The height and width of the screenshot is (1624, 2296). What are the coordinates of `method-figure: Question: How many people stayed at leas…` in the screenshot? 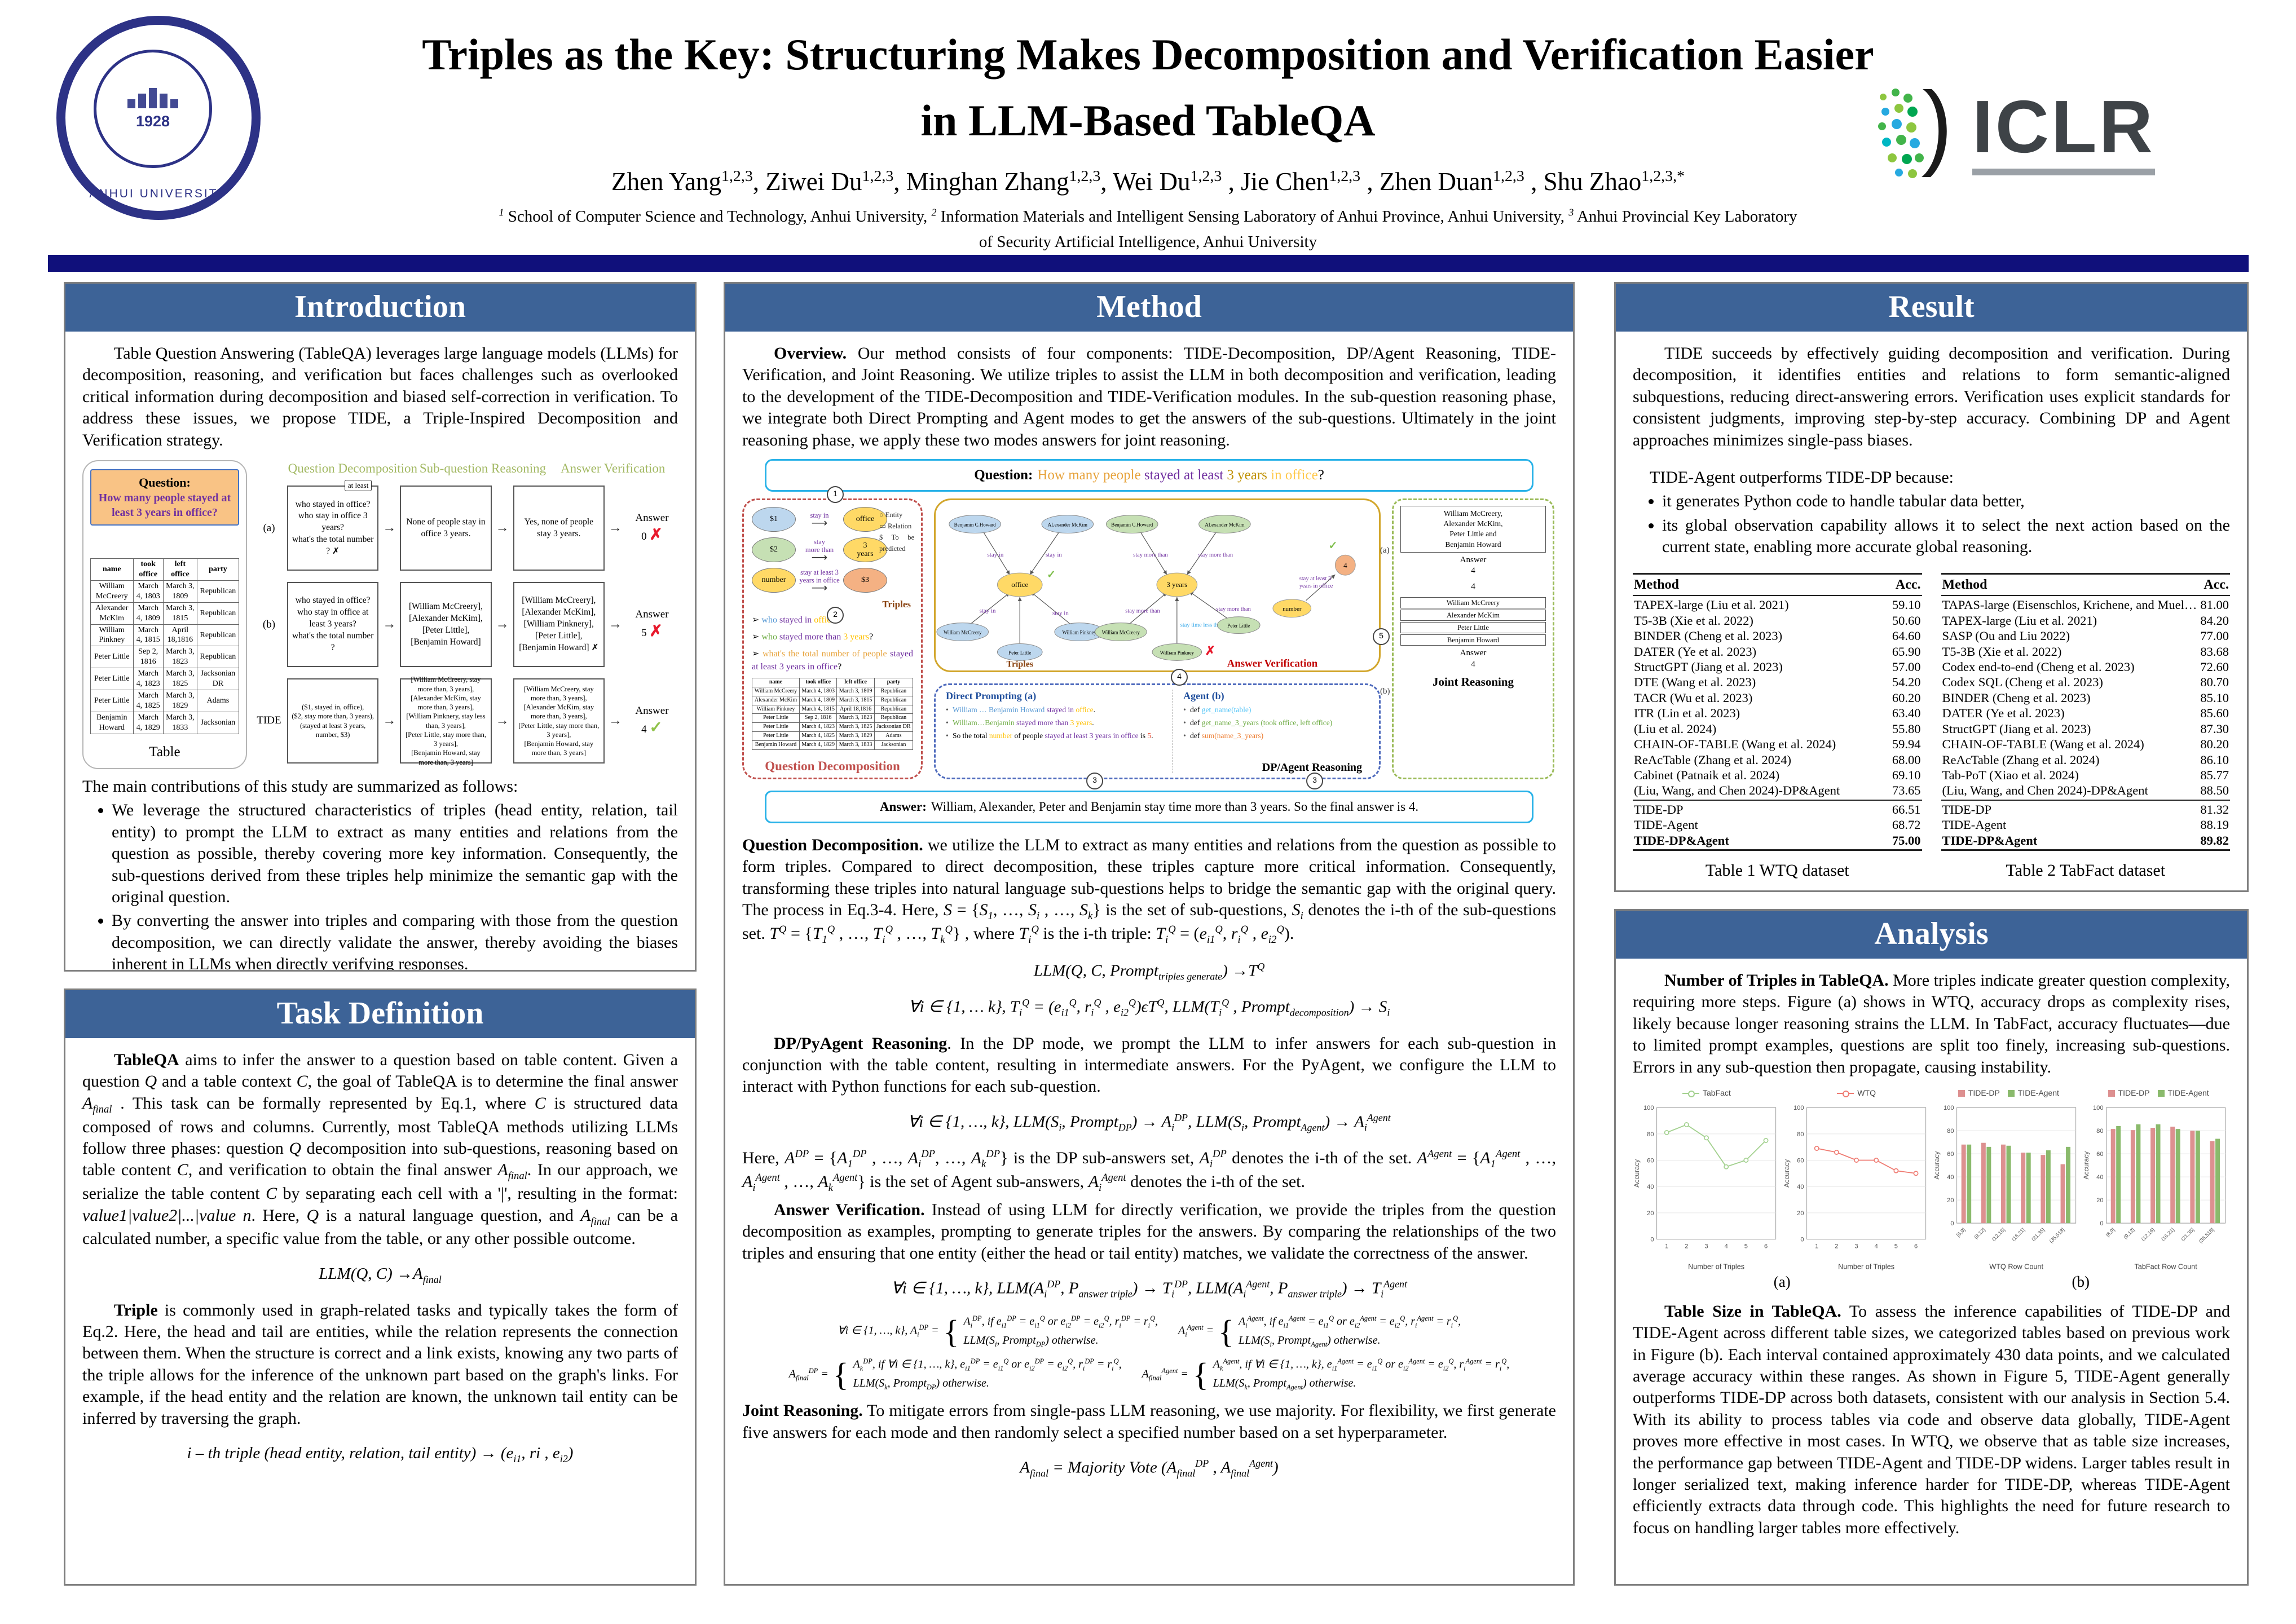 It's located at (1149, 644).